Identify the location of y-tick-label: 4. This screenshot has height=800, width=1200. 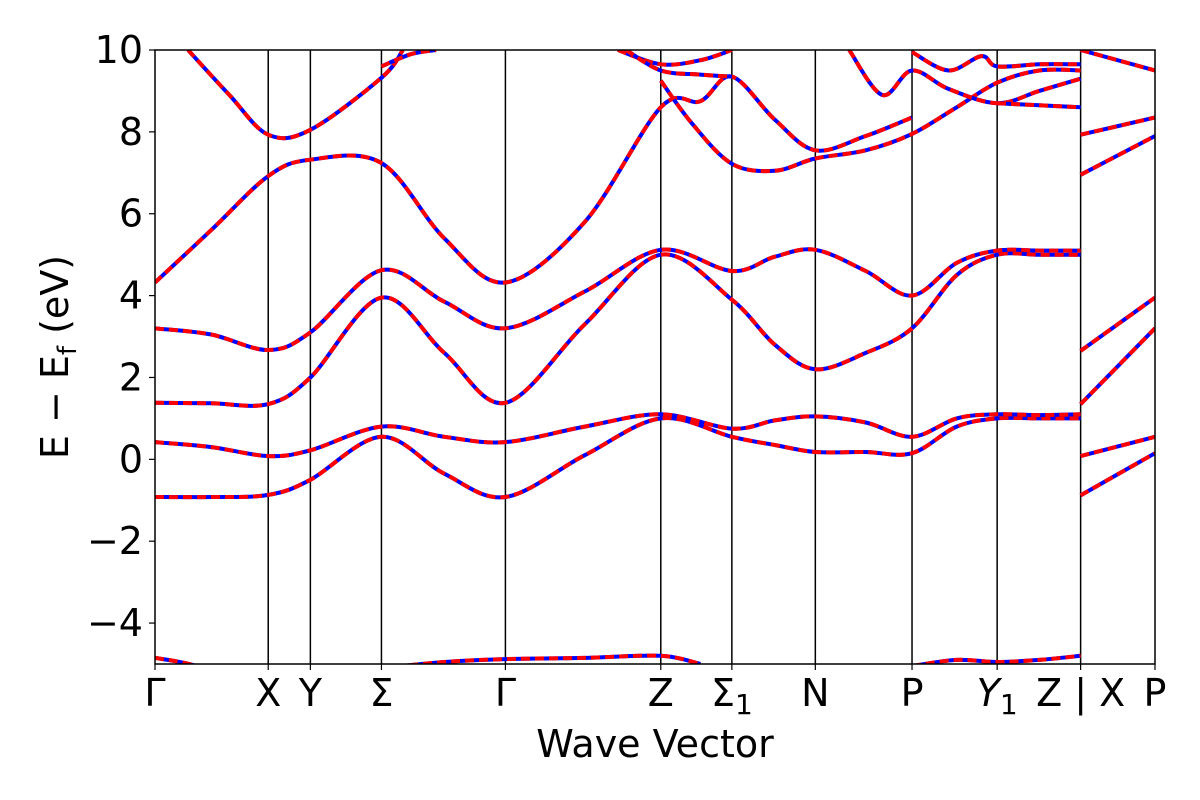
(131, 296).